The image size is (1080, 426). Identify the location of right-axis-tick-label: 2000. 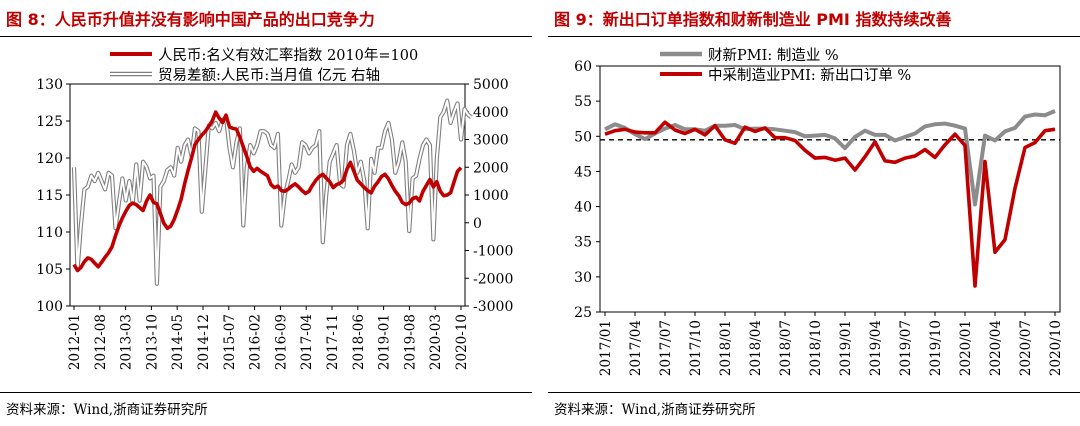
(491, 168).